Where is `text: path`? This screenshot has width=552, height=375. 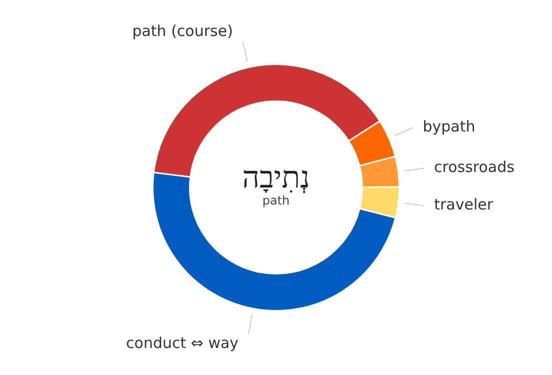
text: path is located at coordinates (276, 201).